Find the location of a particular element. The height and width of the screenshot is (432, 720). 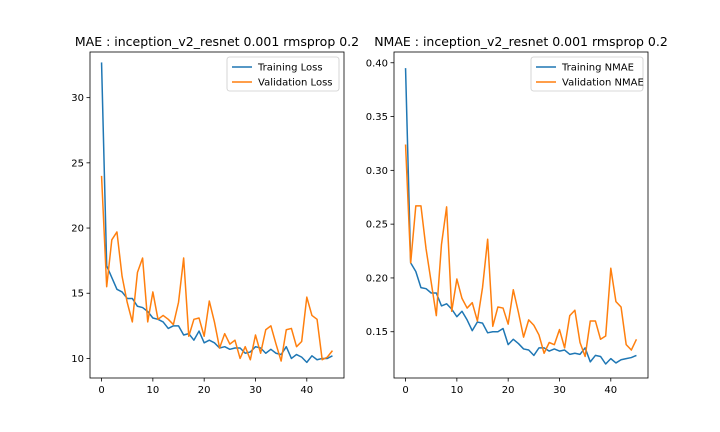

y-tick-label: 25 is located at coordinates (77, 163).